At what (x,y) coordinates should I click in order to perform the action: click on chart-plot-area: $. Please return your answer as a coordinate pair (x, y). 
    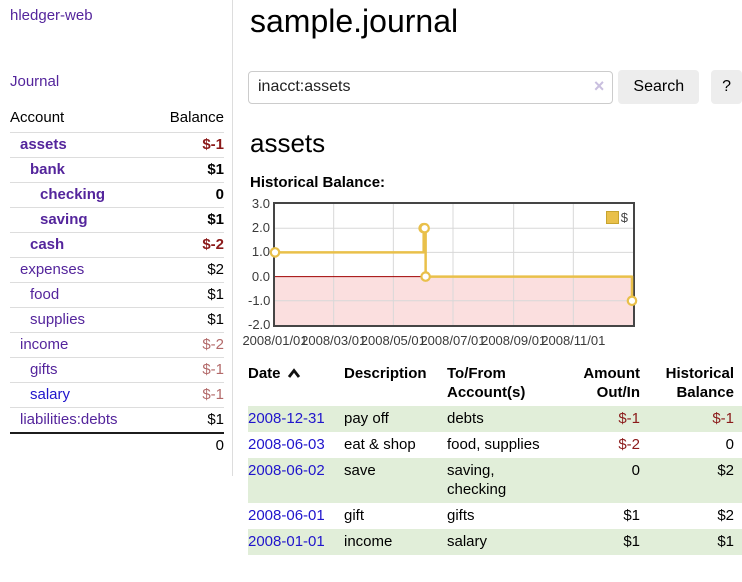
    Looking at the image, I should click on (453, 264).